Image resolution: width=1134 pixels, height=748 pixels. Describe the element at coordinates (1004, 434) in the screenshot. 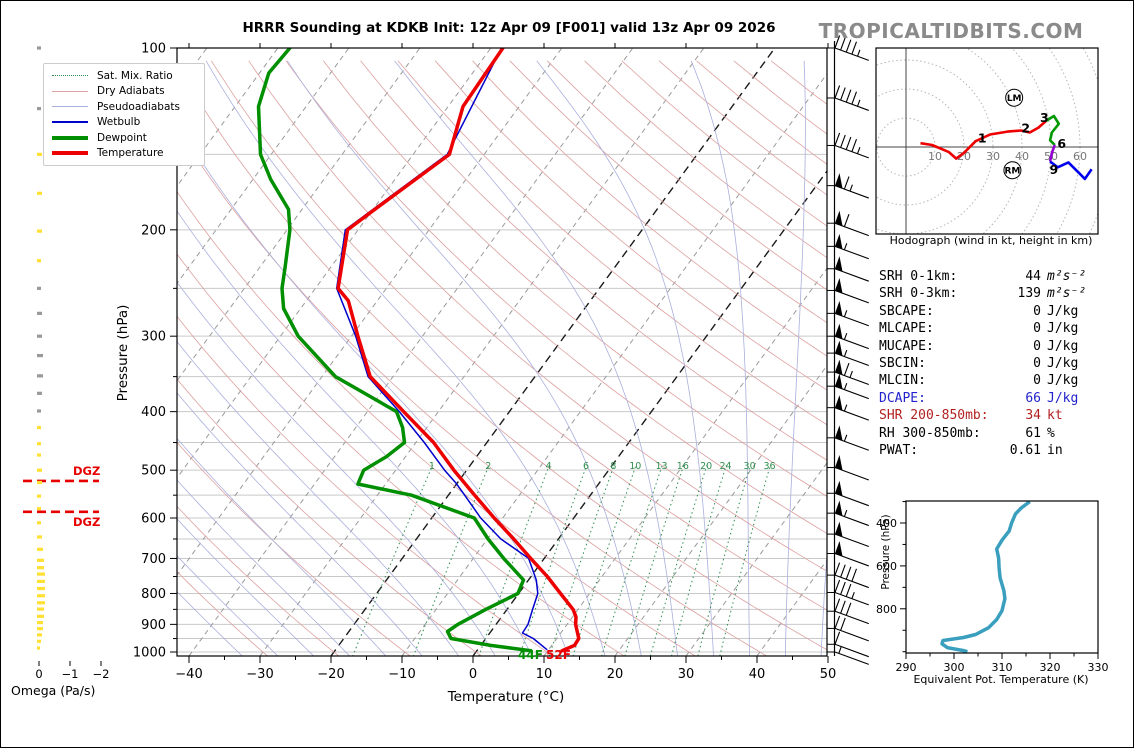

I see `index-row-rh-300-850mb: RH 300-850mb: 61%` at that location.